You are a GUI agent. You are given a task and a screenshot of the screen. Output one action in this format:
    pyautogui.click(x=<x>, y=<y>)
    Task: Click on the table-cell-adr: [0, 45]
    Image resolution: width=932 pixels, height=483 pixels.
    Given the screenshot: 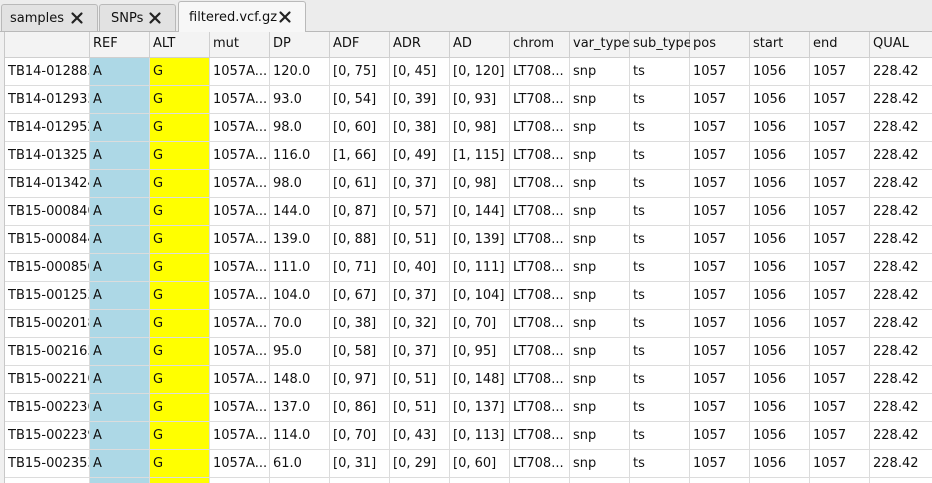 What is the action you would take?
    pyautogui.click(x=420, y=72)
    